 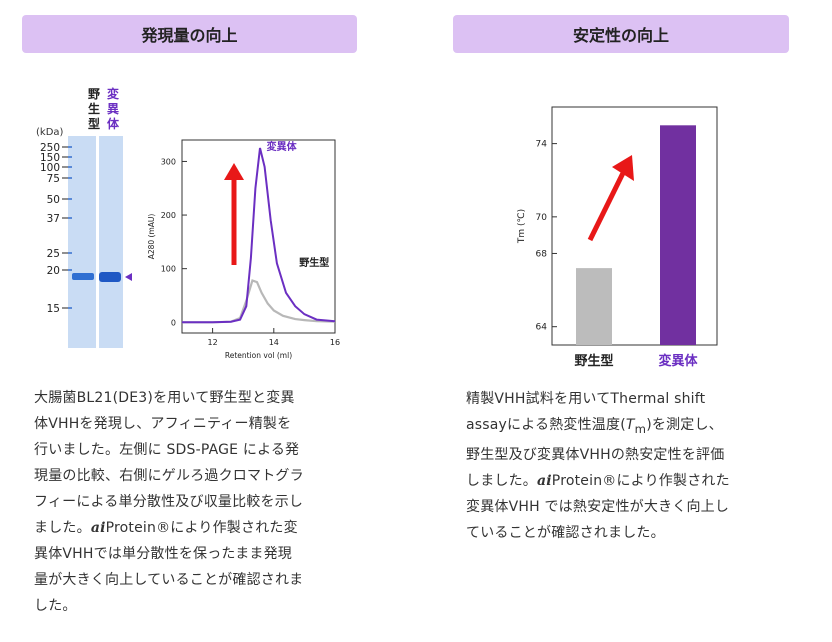 I want to click on sec-x-tick-label: 16, so click(x=335, y=342).